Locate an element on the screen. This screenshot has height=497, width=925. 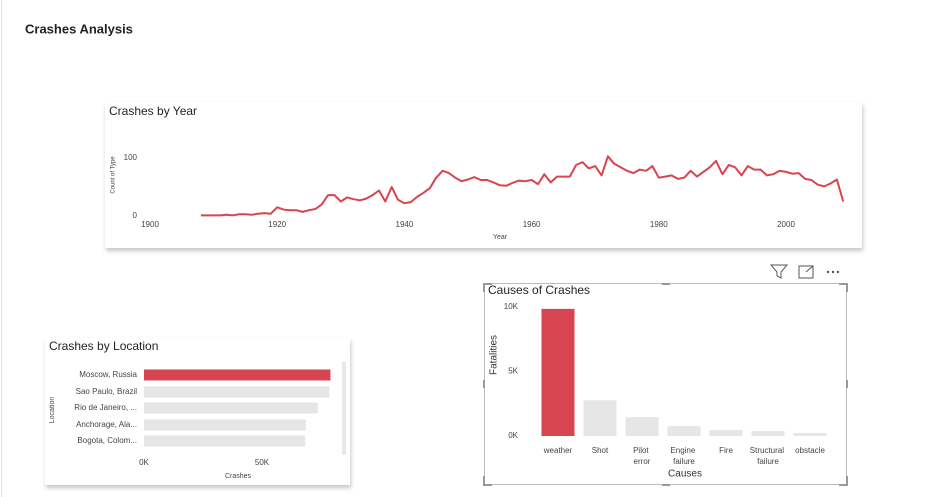
y-tick-label: 100 is located at coordinates (131, 157).